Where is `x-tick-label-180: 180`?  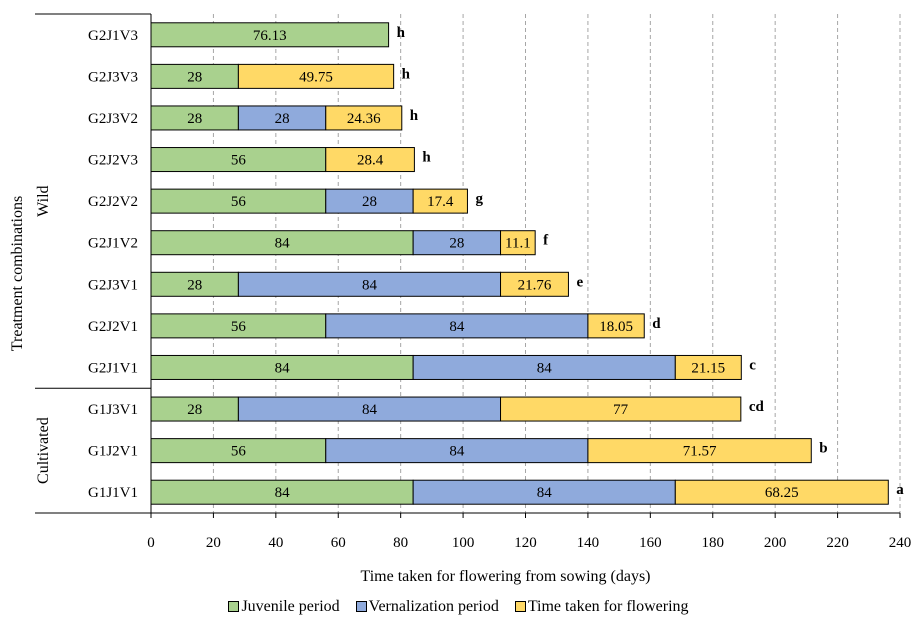
x-tick-label-180: 180 is located at coordinates (713, 543).